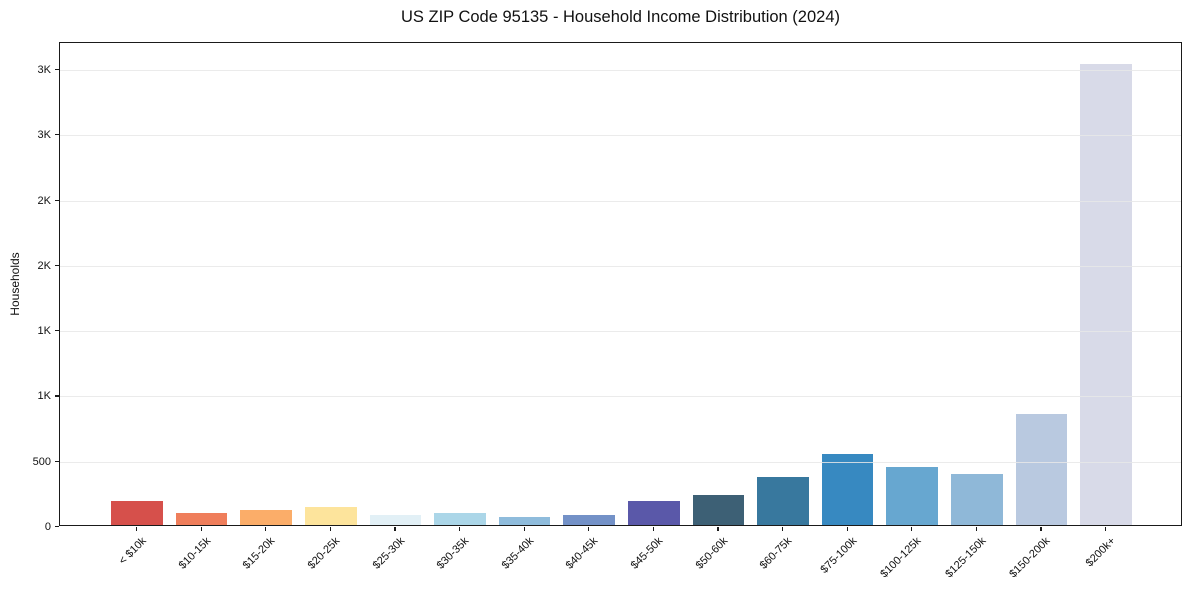 The image size is (1189, 590). What do you see at coordinates (388, 553) in the screenshot?
I see `x-tick-label: $25-30k` at bounding box center [388, 553].